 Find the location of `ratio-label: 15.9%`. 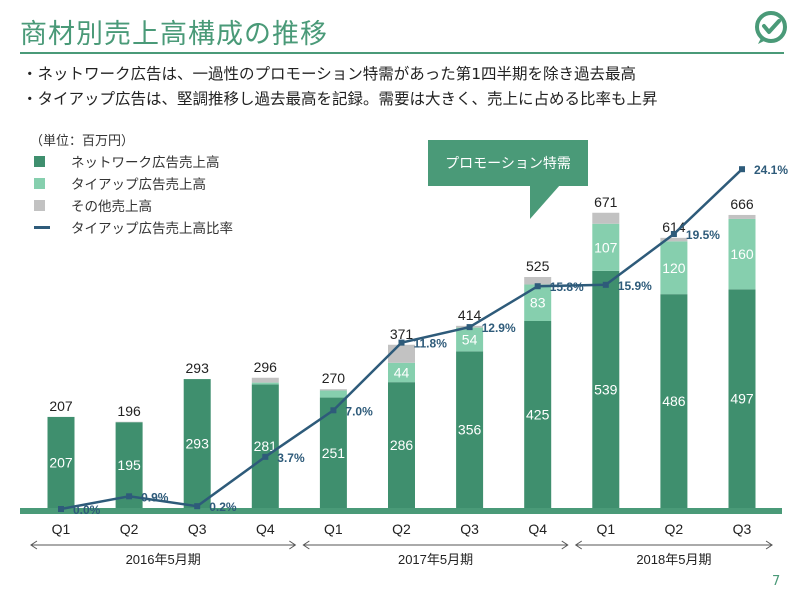

ratio-label: 15.9% is located at coordinates (635, 286).